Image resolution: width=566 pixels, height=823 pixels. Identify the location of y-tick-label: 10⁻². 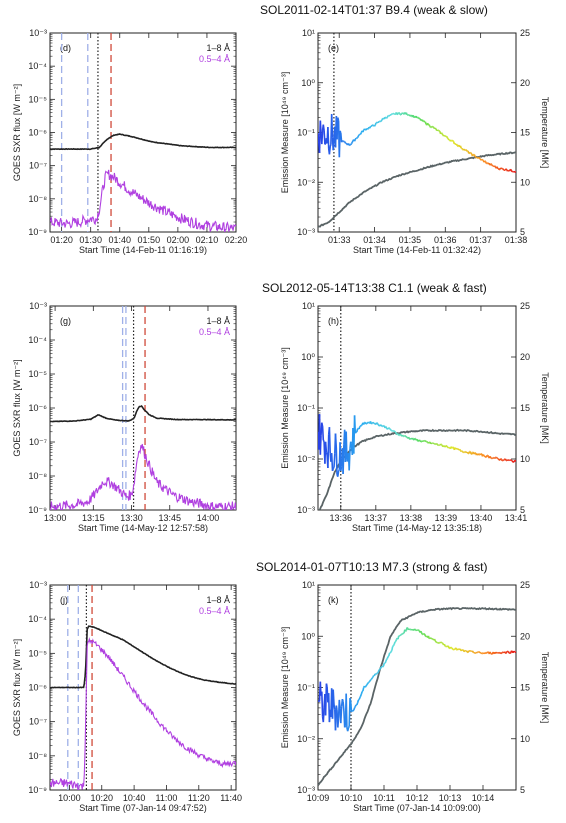
(306, 459).